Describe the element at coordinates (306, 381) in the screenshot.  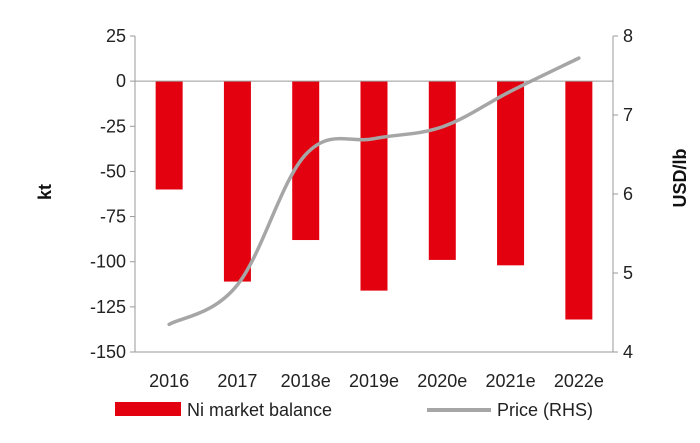
I see `x-tick-label: 2018e` at that location.